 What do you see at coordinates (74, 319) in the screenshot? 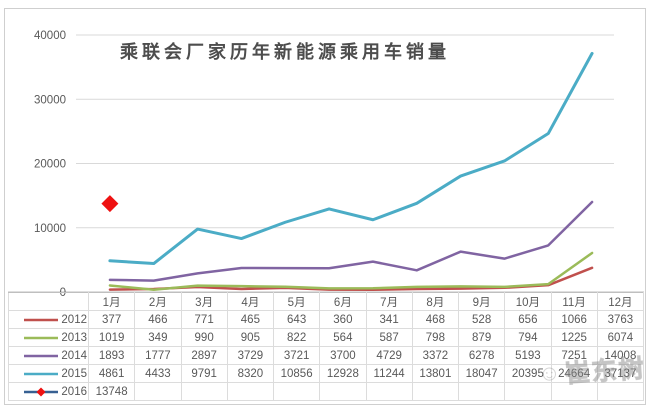
I see `series-name-label: 2012` at bounding box center [74, 319].